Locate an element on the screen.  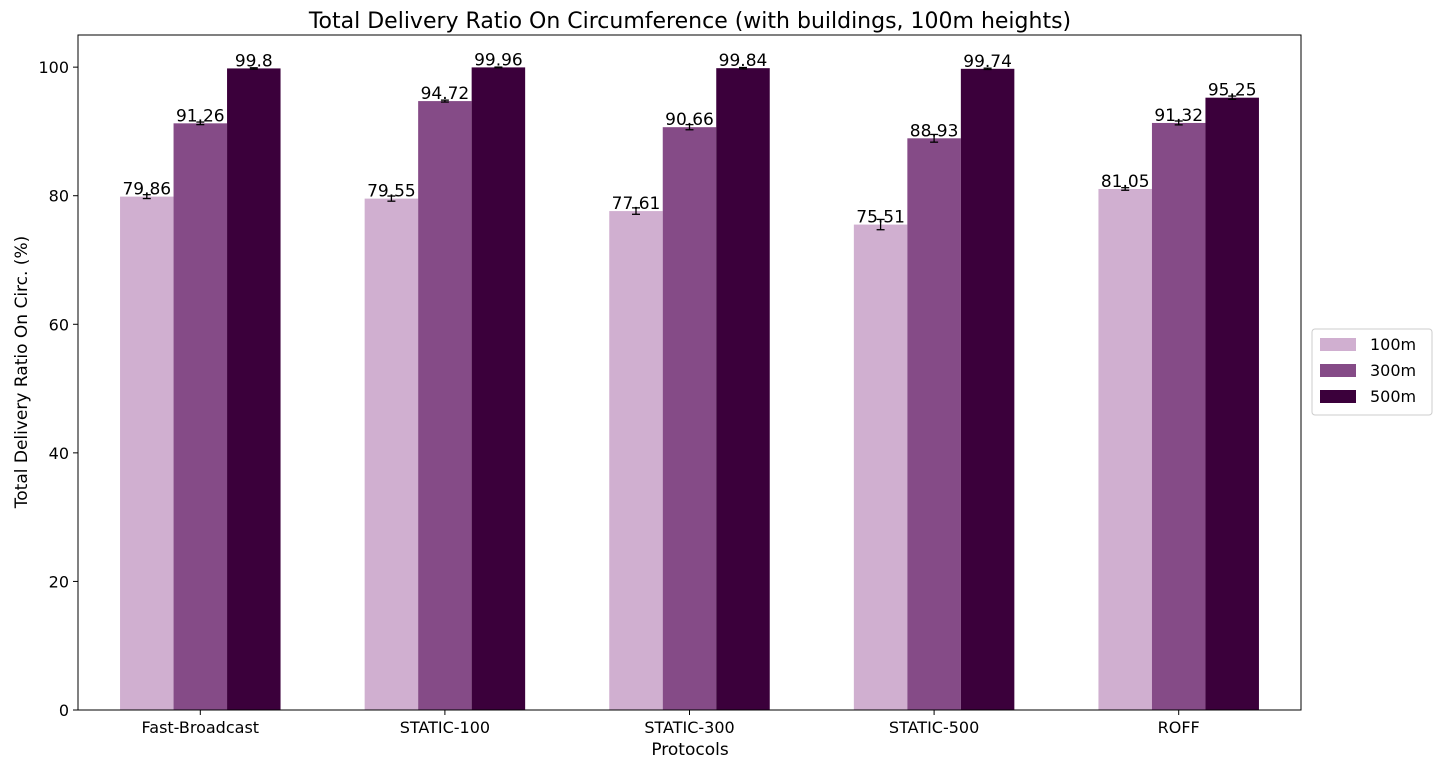
data-label: 99.74 is located at coordinates (987, 62).